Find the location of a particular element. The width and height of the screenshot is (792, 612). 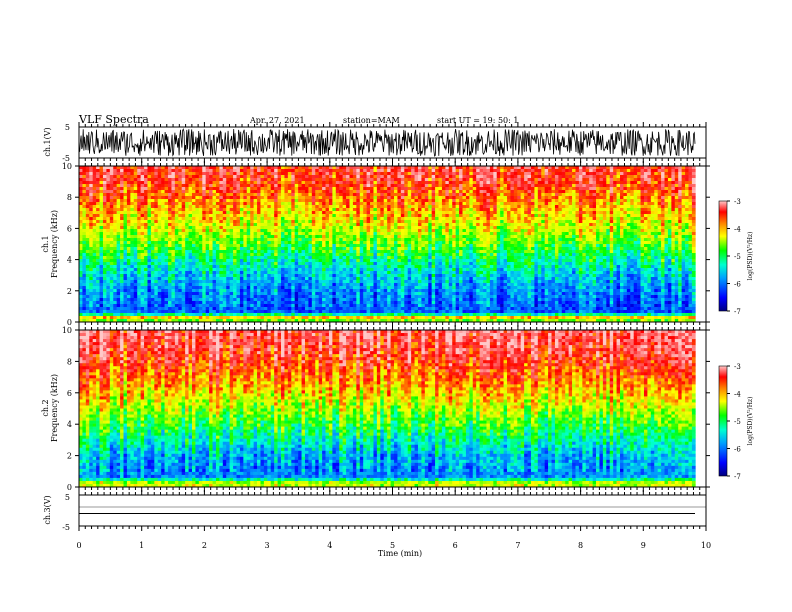

header-station: station=MAM is located at coordinates (371, 120).